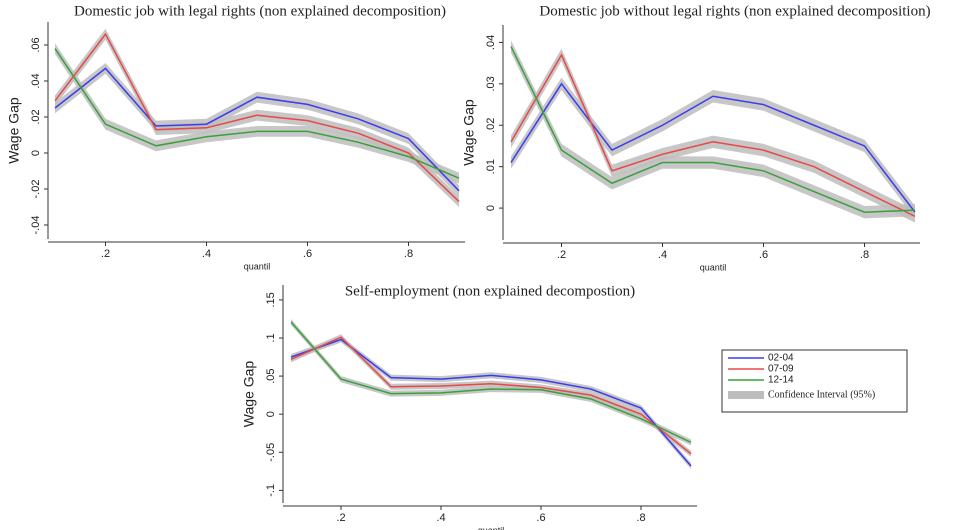 The width and height of the screenshot is (965, 530). What do you see at coordinates (36, 225) in the screenshot?
I see `y-tick-label: -.04` at bounding box center [36, 225].